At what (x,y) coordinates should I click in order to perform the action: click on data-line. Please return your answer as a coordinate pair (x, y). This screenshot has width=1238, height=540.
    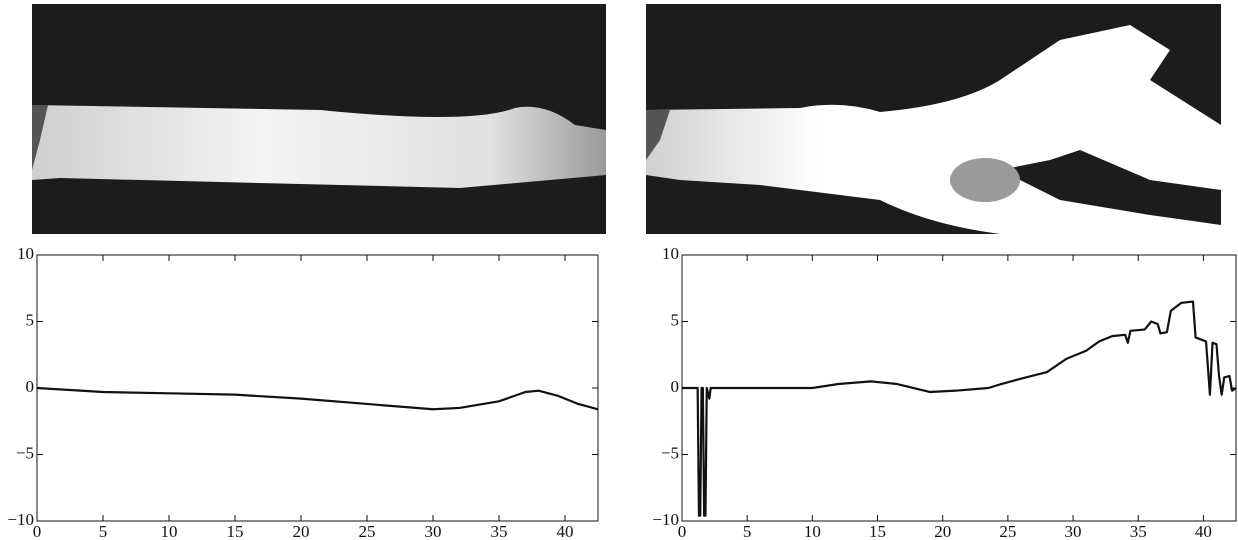
    Looking at the image, I should click on (317, 398).